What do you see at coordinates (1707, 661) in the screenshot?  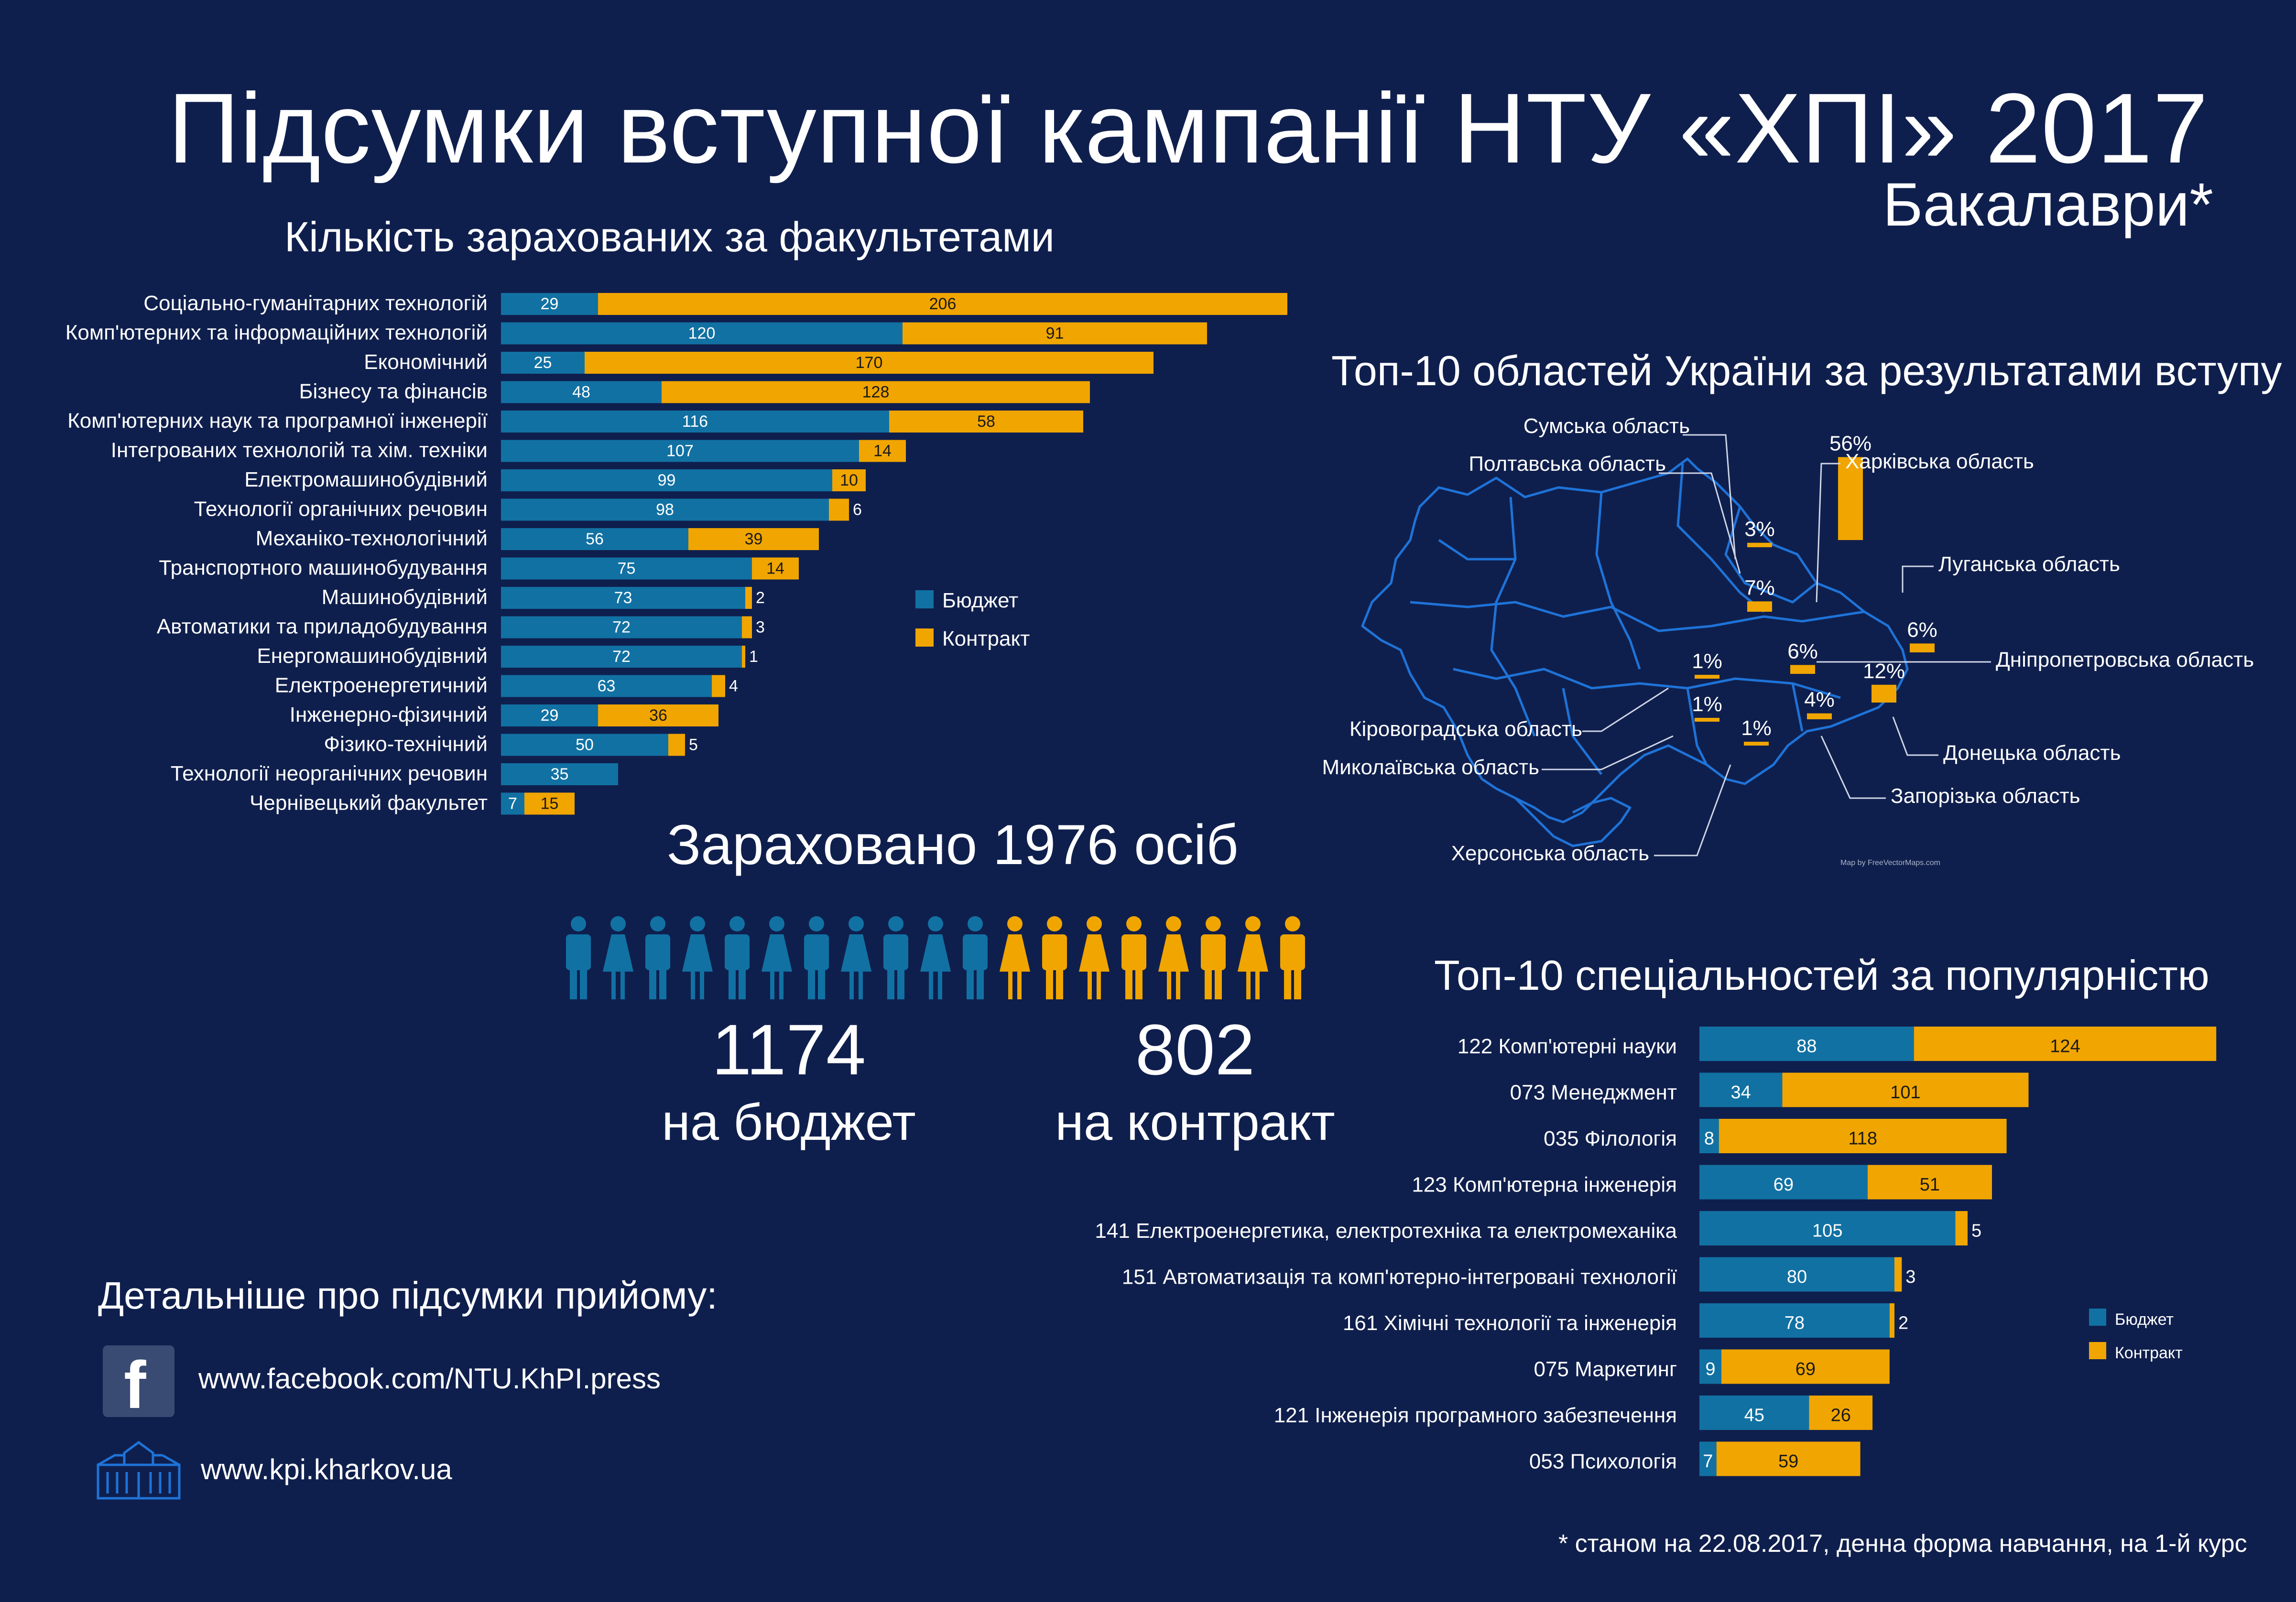 I see `map-value-label: 1%` at bounding box center [1707, 661].